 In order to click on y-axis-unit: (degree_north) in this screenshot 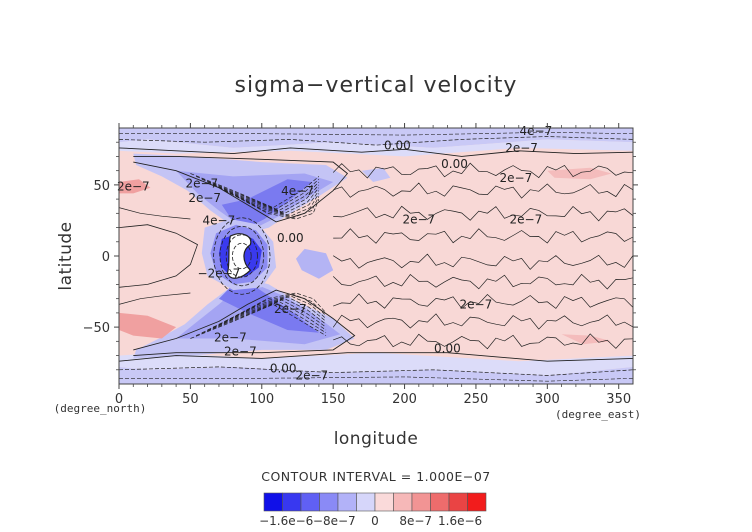, I will do `click(100, 408)`.